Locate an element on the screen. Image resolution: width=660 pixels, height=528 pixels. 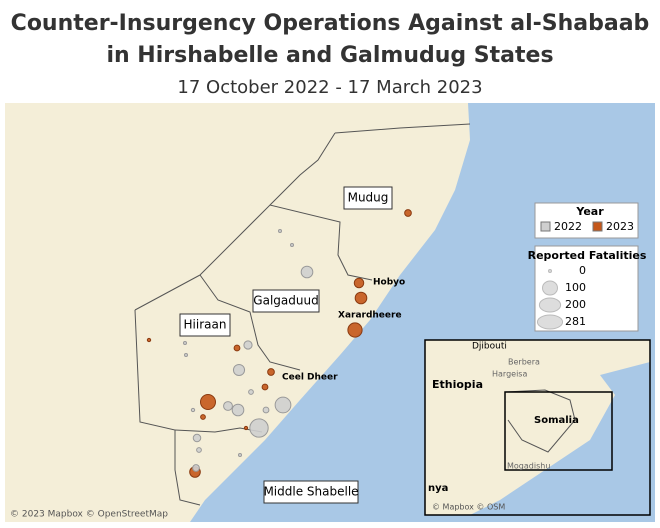
legend-title: Year is located at coordinates (589, 211).